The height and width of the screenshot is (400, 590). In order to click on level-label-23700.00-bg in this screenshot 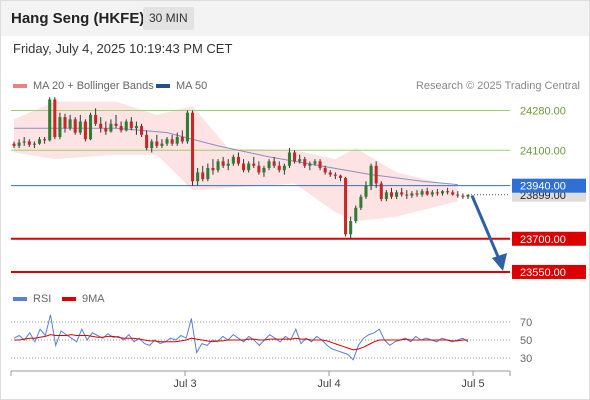, I will do `click(549, 238)`.